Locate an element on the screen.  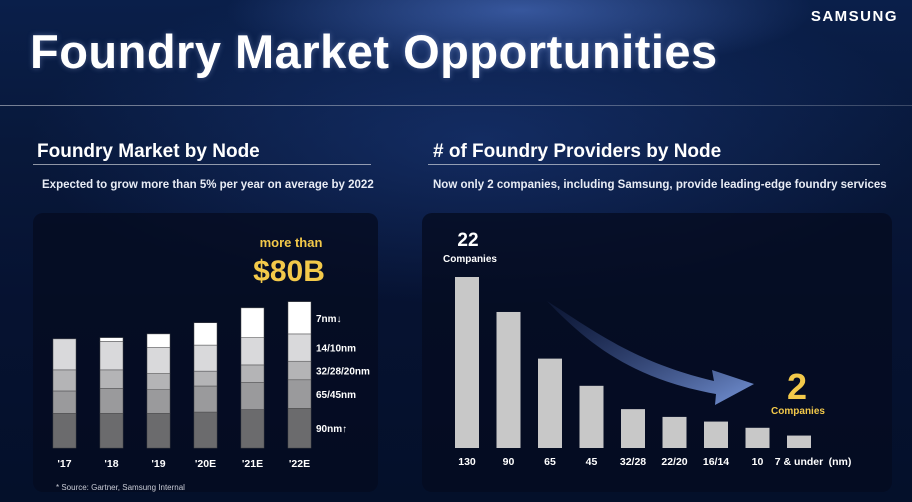
x-tick-label: '17 is located at coordinates (64, 464).